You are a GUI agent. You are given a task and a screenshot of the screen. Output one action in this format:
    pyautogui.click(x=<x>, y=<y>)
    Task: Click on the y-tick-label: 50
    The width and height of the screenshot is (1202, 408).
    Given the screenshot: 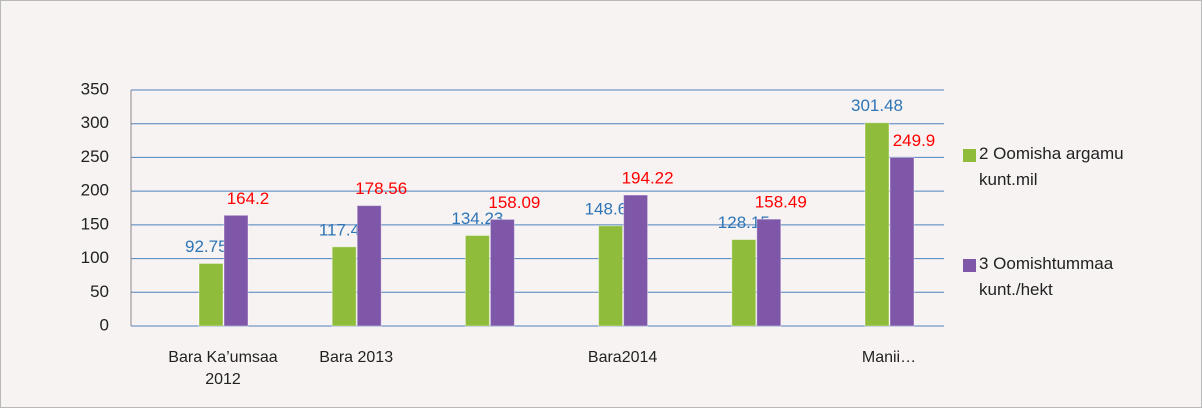 What is the action you would take?
    pyautogui.click(x=99, y=291)
    